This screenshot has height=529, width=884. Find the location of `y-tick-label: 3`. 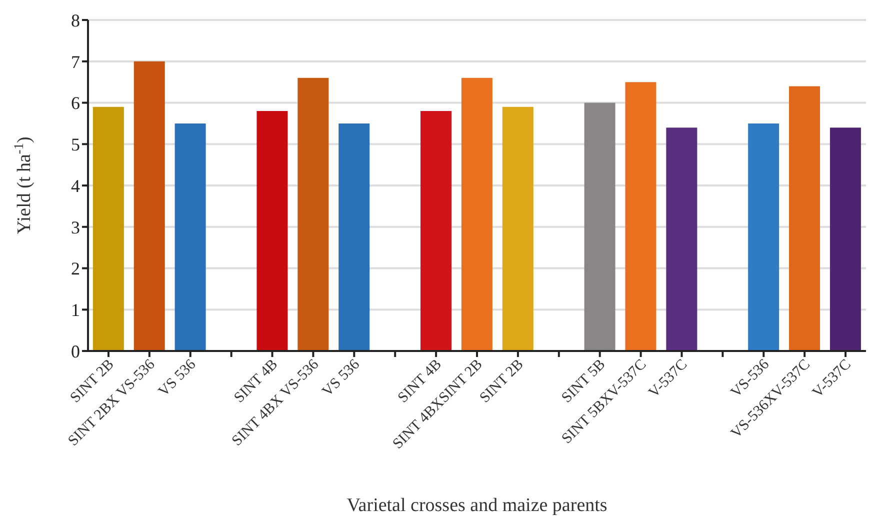

y-tick-label: 3 is located at coordinates (75, 227).